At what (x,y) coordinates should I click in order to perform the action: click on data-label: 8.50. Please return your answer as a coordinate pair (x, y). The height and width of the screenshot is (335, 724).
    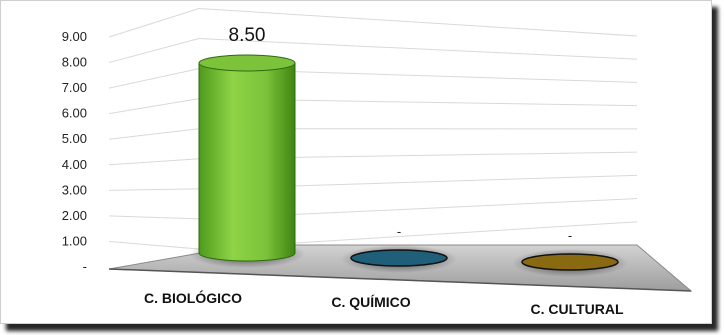
    Looking at the image, I should click on (247, 35).